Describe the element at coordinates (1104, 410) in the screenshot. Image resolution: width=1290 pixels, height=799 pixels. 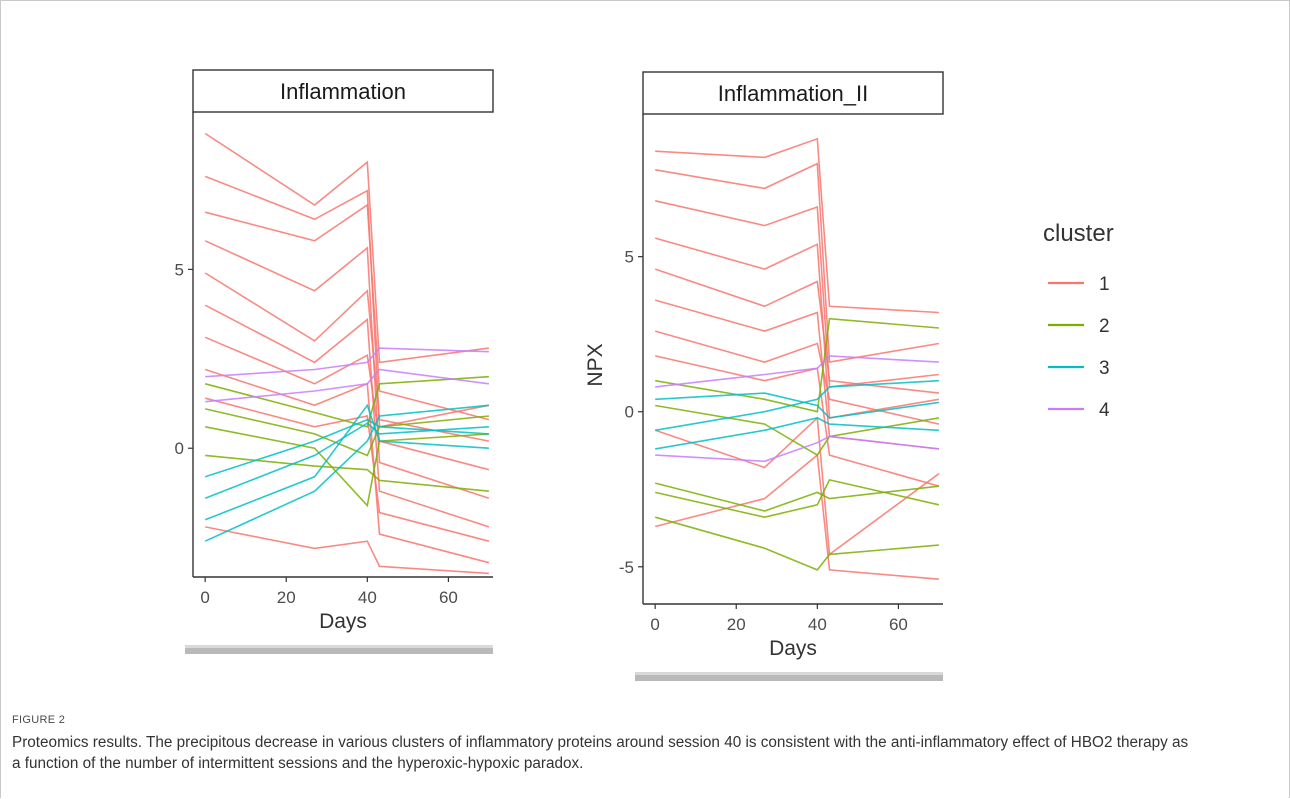
I see `legend-label-cluster-4: 4` at that location.